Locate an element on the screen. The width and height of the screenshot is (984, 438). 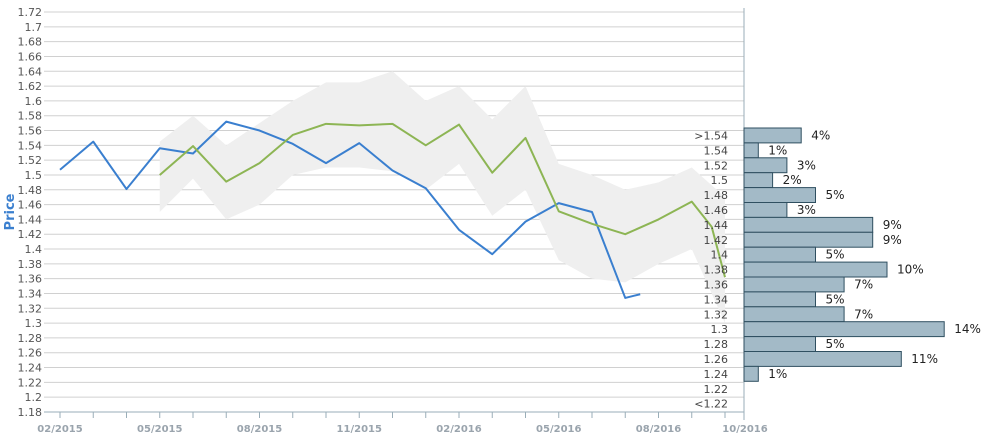
y-tick-label: 1.32 is located at coordinates (30, 308).